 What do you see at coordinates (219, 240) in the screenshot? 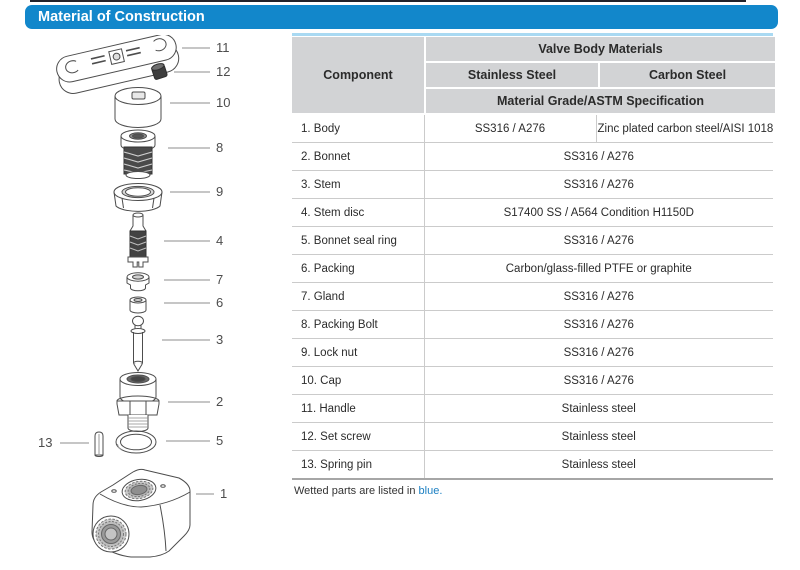
I see `callout-4: 4` at bounding box center [219, 240].